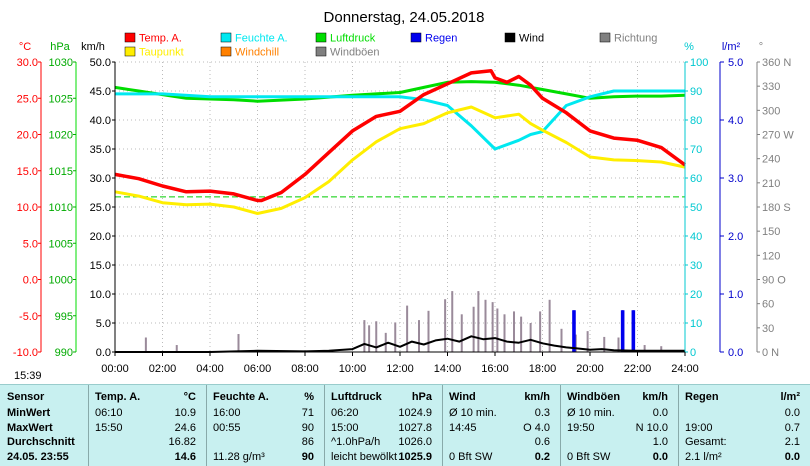 This screenshot has height=466, width=810. I want to click on temp-tick: 20.0, so click(27, 136).